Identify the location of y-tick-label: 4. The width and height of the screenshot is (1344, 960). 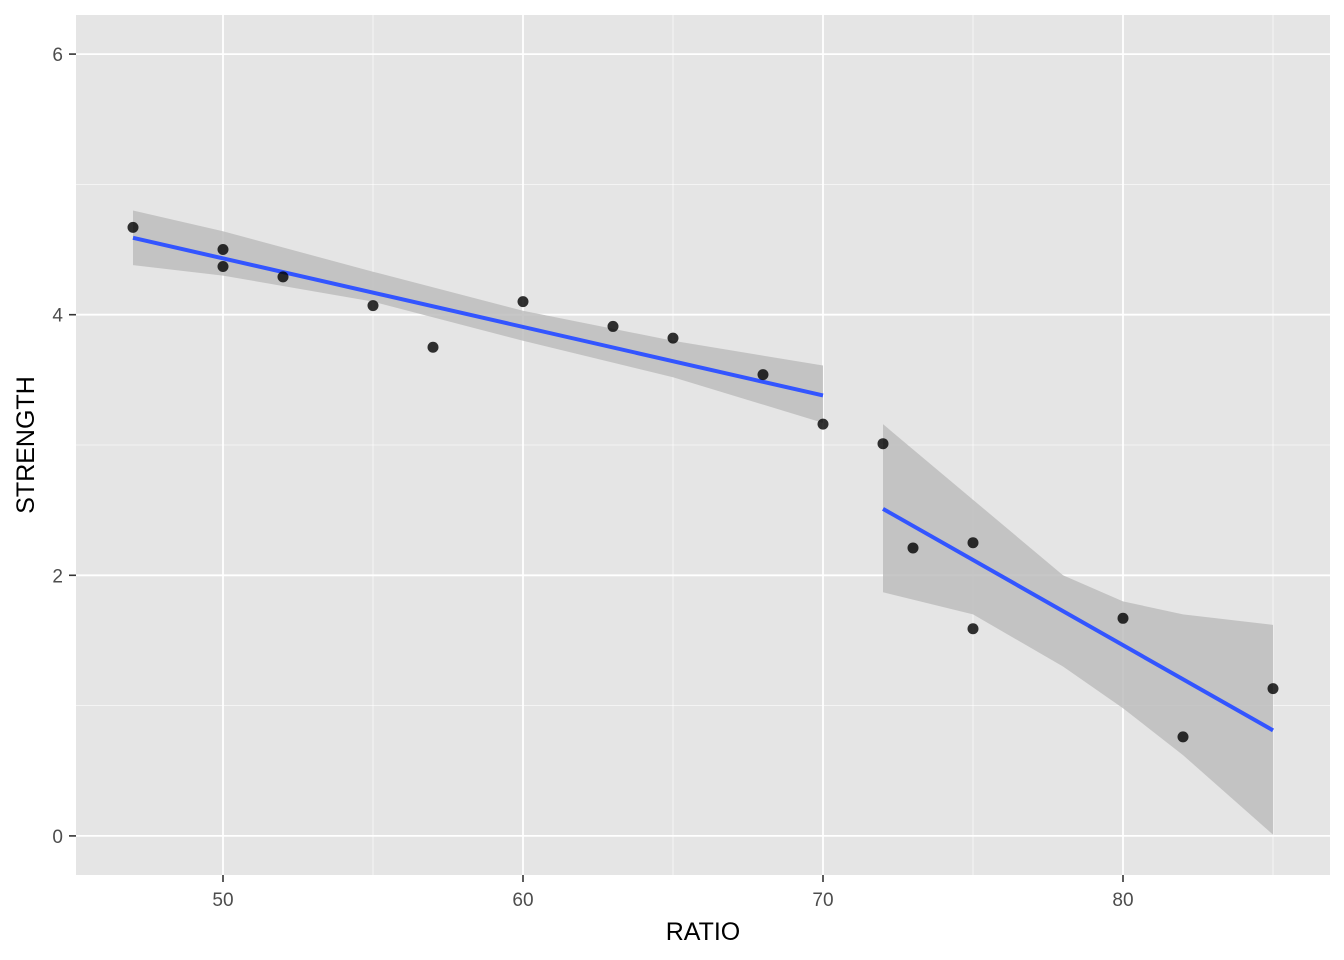
(57, 316).